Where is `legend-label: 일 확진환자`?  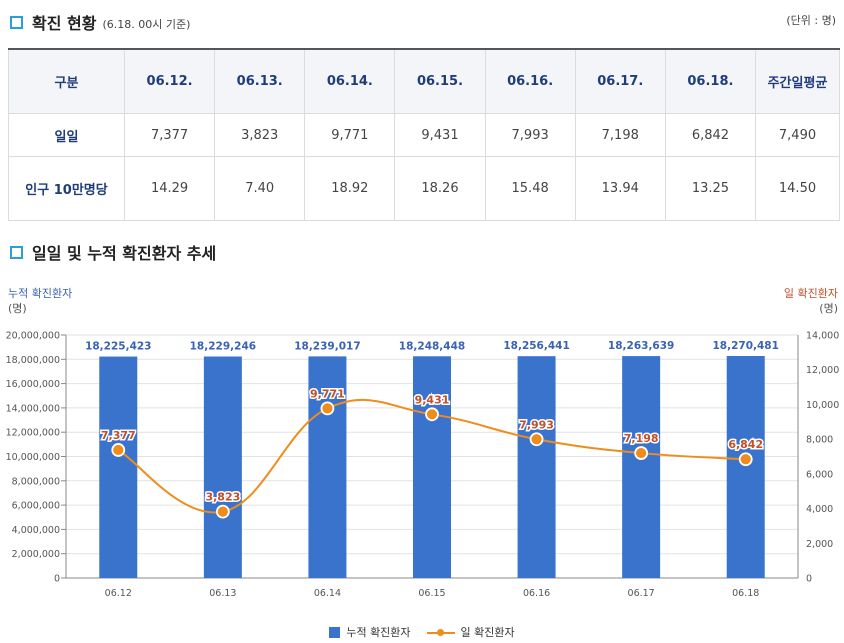 legend-label: 일 확진환자 is located at coordinates (487, 632).